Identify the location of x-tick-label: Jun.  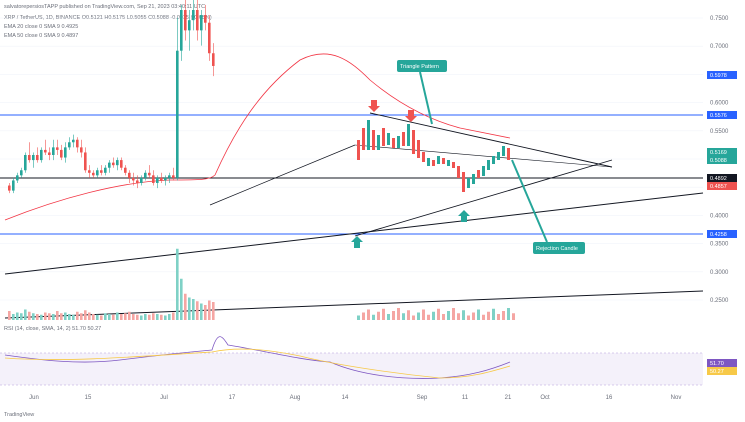
(34, 398).